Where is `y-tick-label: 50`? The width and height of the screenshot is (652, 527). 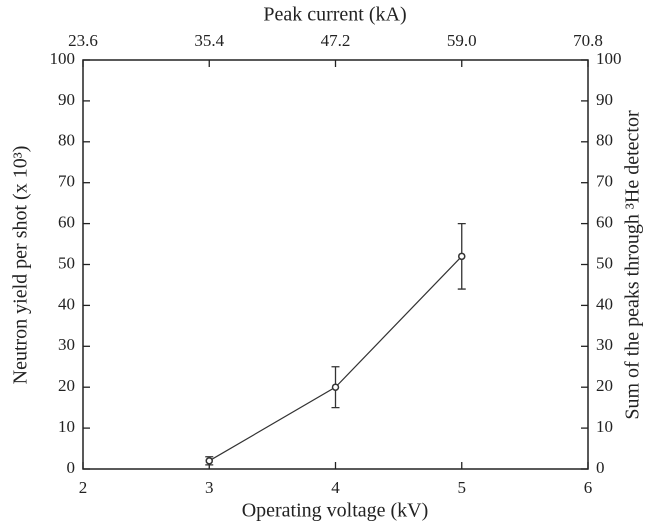 y-tick-label: 50 is located at coordinates (66, 262).